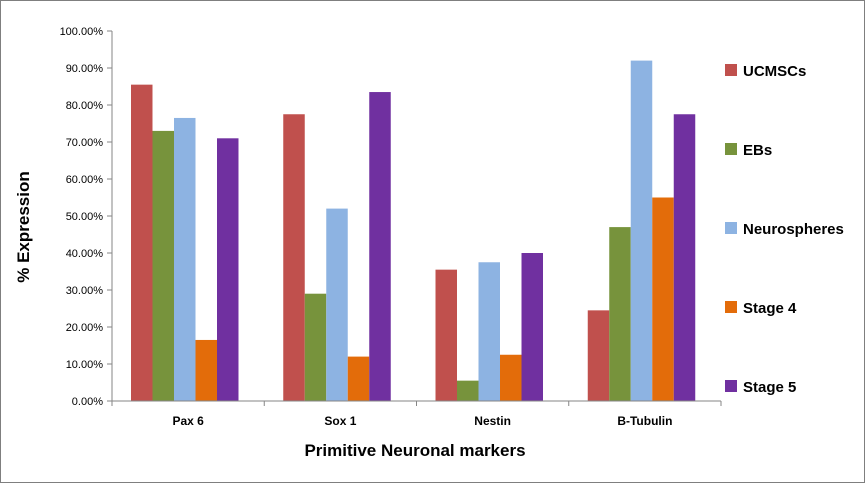 The height and width of the screenshot is (483, 865). I want to click on legend-label: EBs, so click(757, 150).